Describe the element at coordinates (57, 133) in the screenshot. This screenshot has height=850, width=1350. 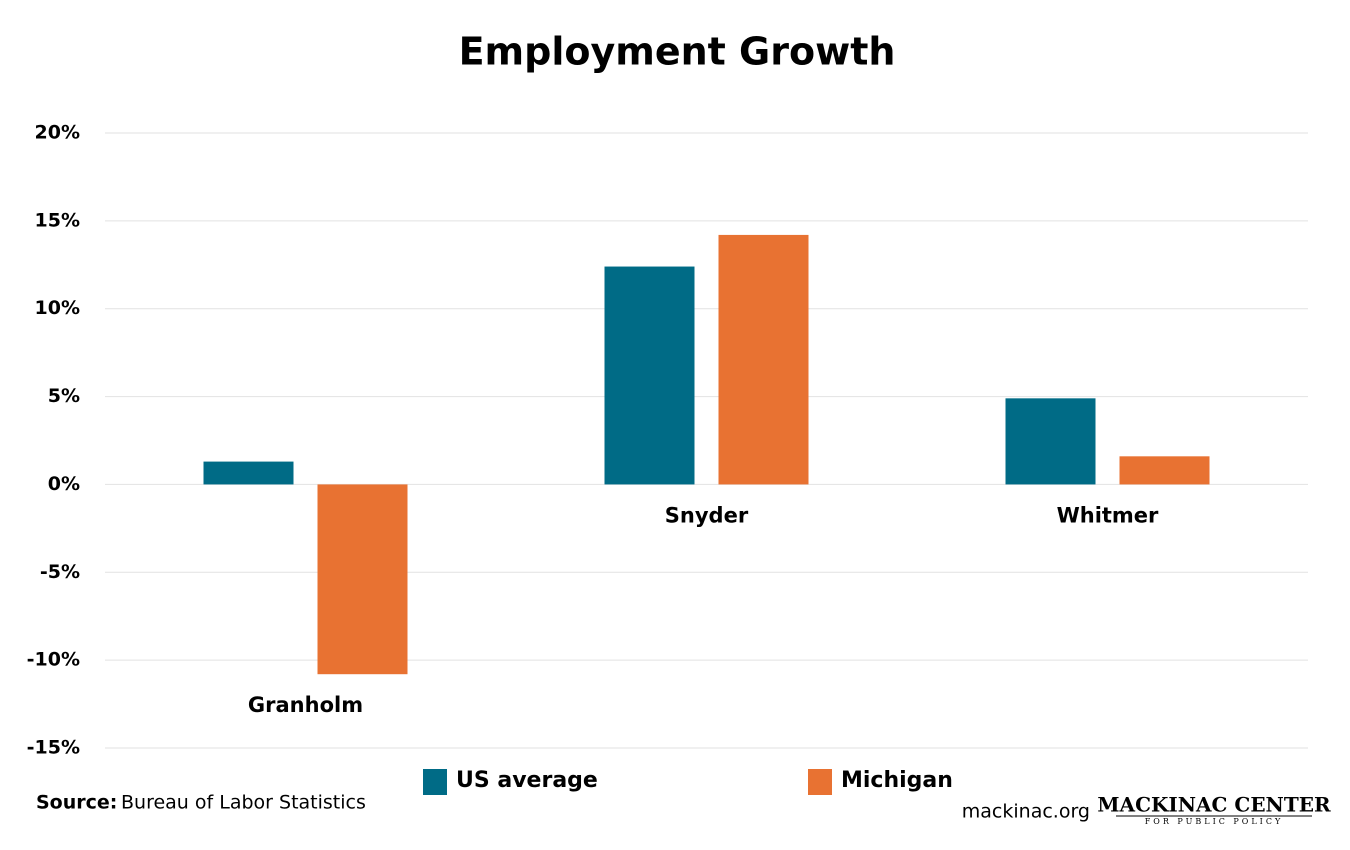
I see `y-tick-label: 20%` at that location.